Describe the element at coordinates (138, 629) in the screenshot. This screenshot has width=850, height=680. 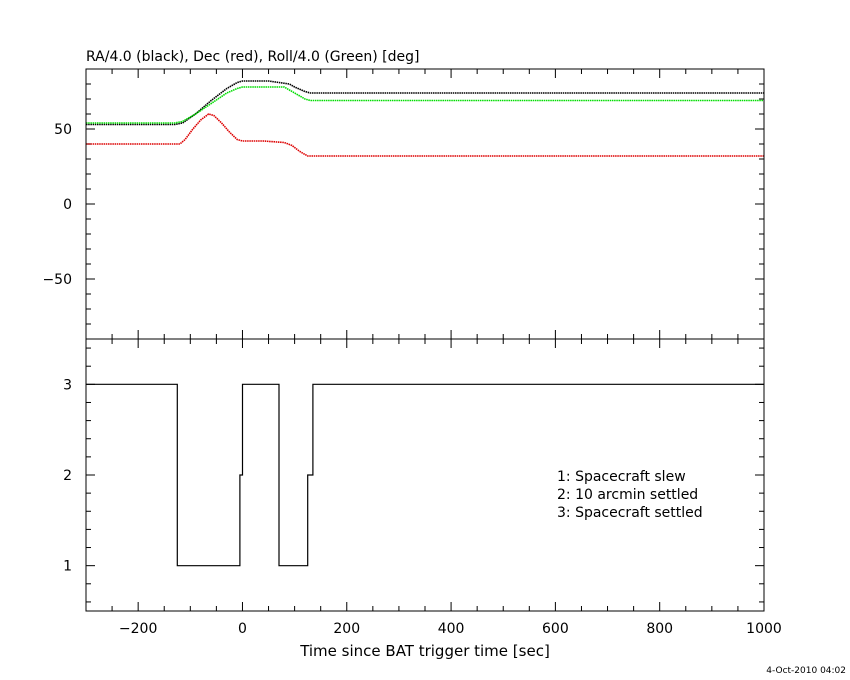
I see `x-tick-label: −200` at that location.